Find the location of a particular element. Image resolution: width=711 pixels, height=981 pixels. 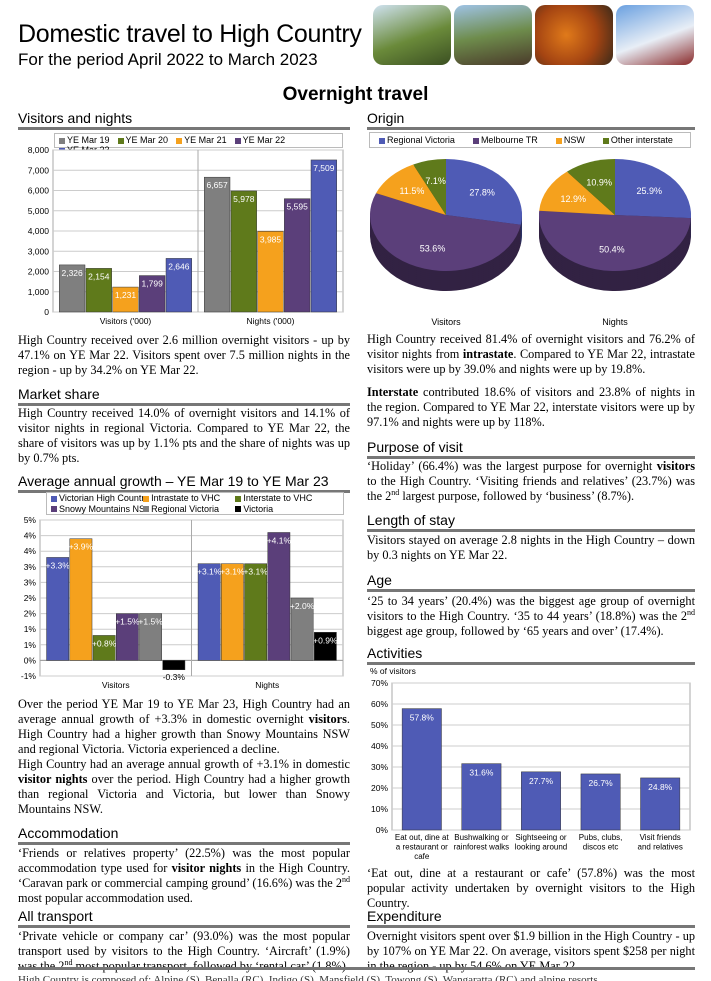

bar-data-label: 1,231 is located at coordinates (126, 295).